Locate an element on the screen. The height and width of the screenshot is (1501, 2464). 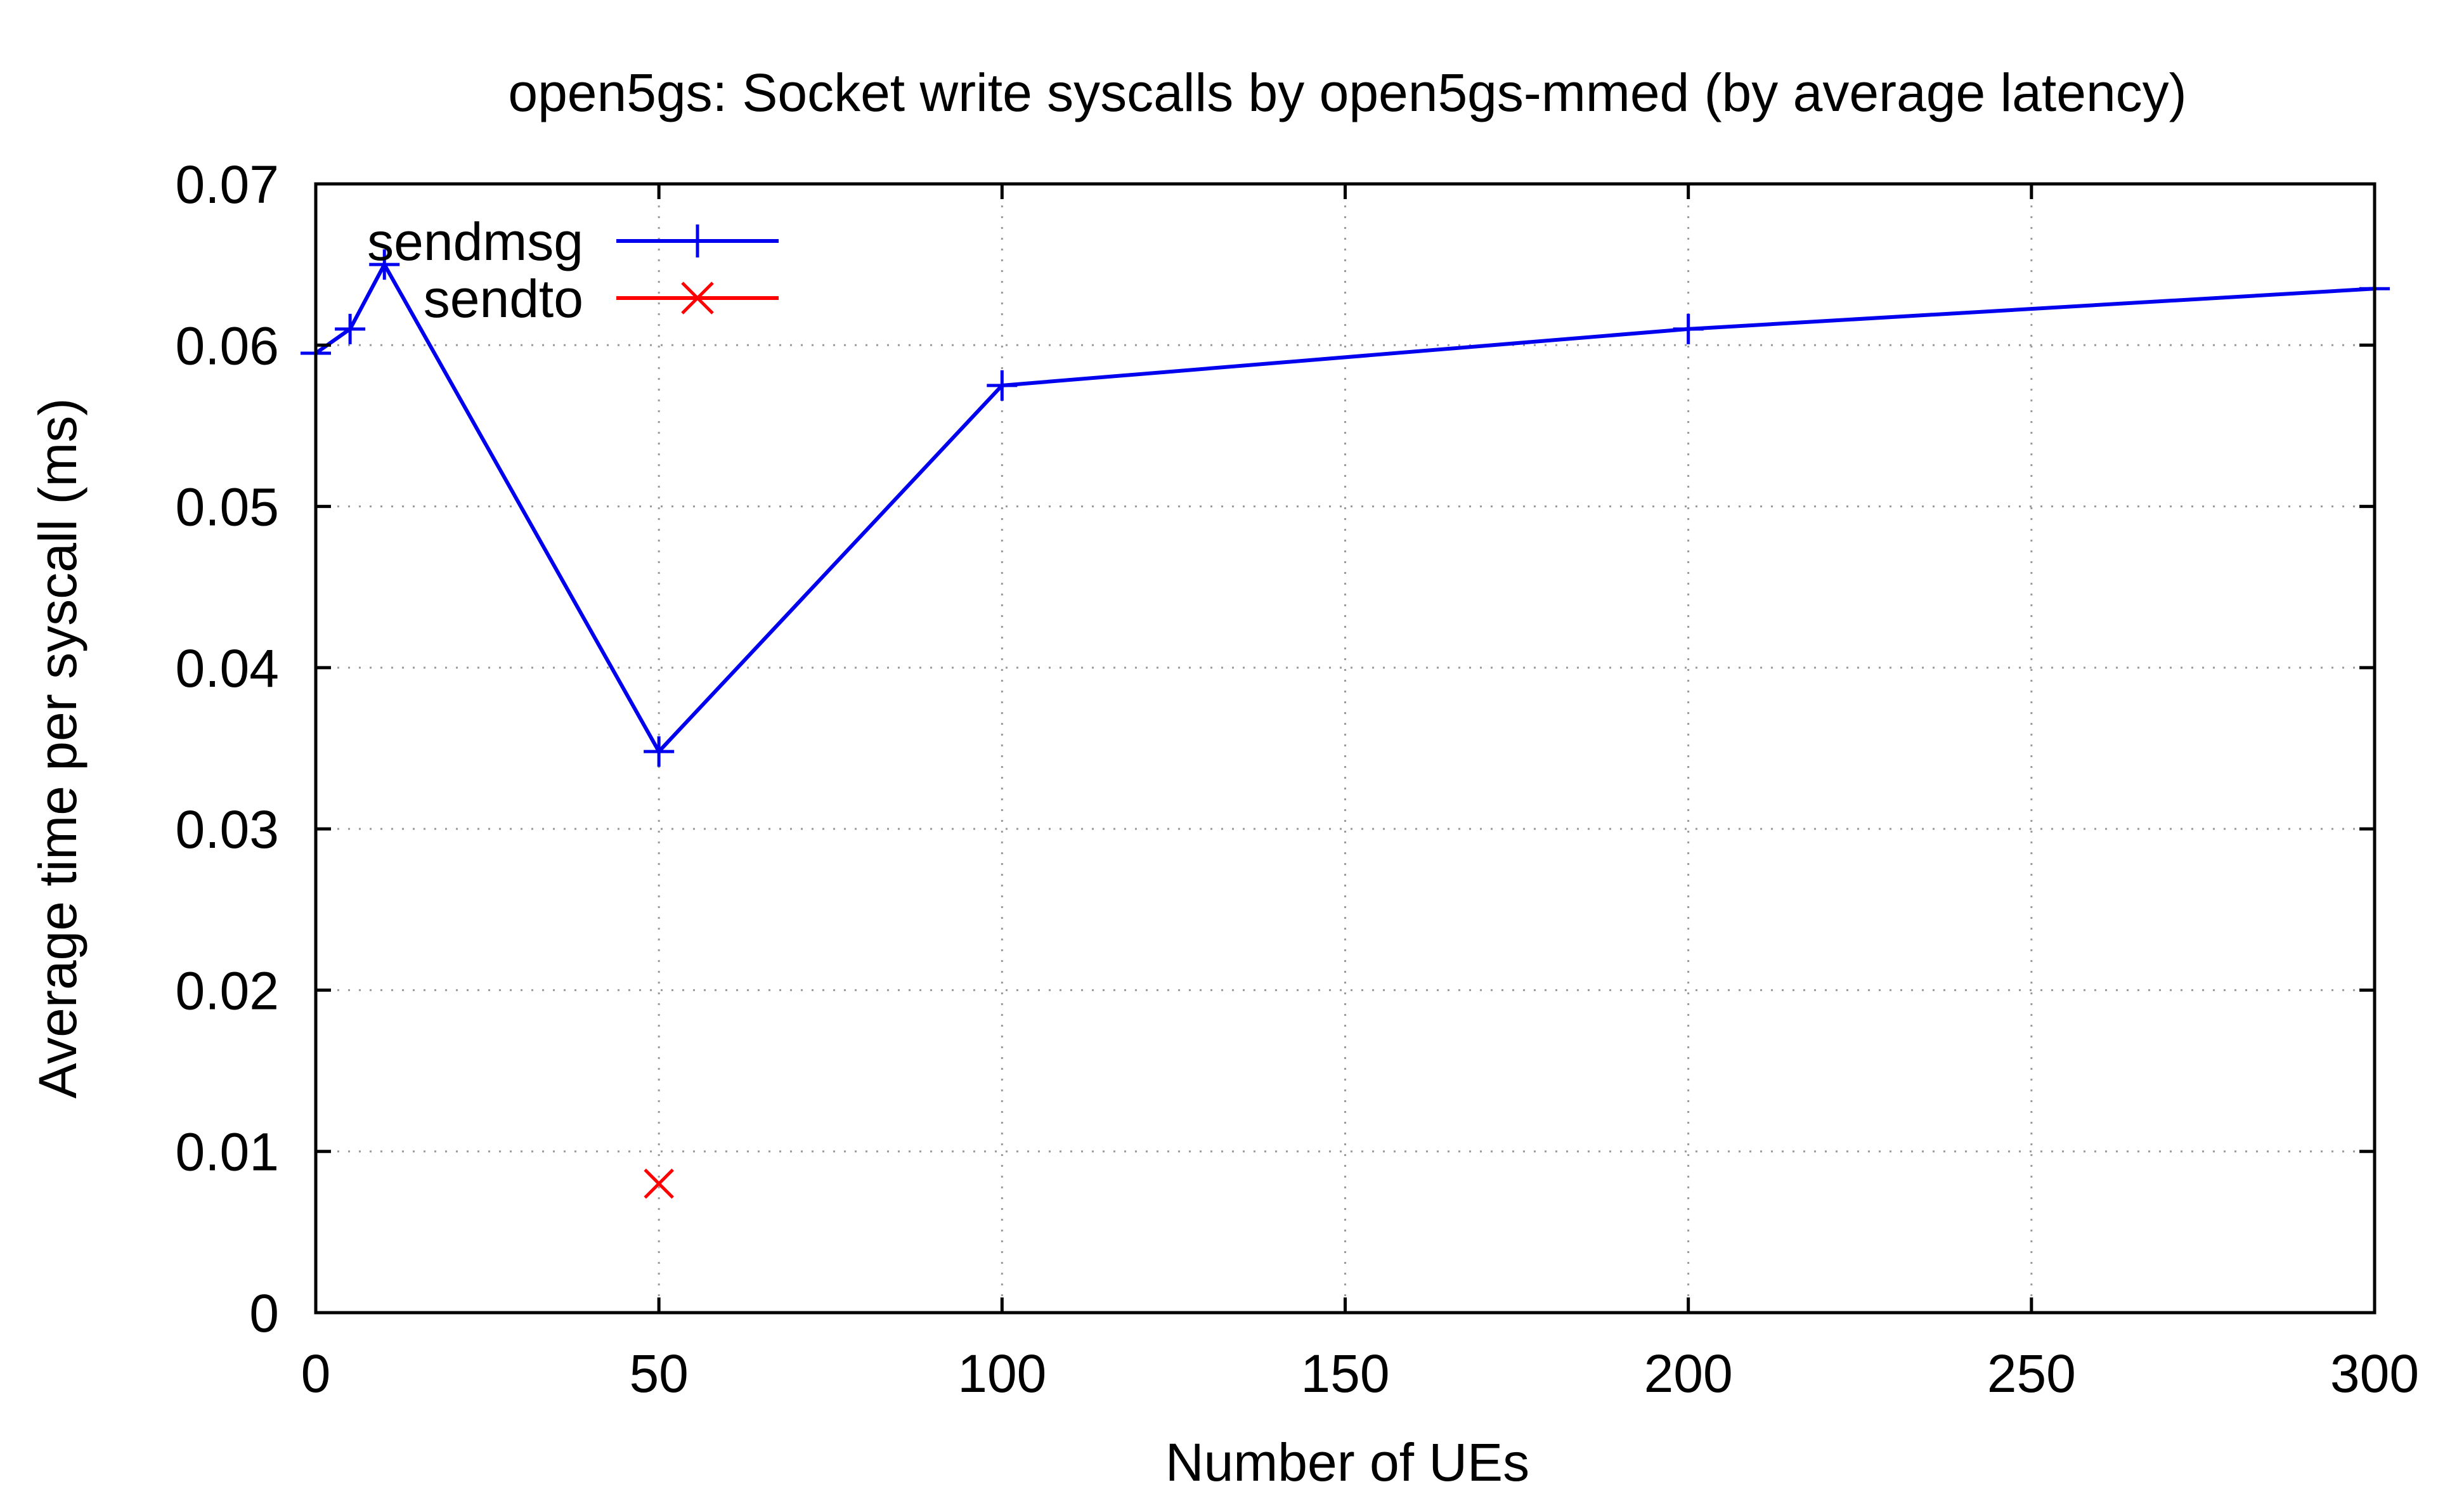
legend-marker-sendmsg is located at coordinates (697, 240).